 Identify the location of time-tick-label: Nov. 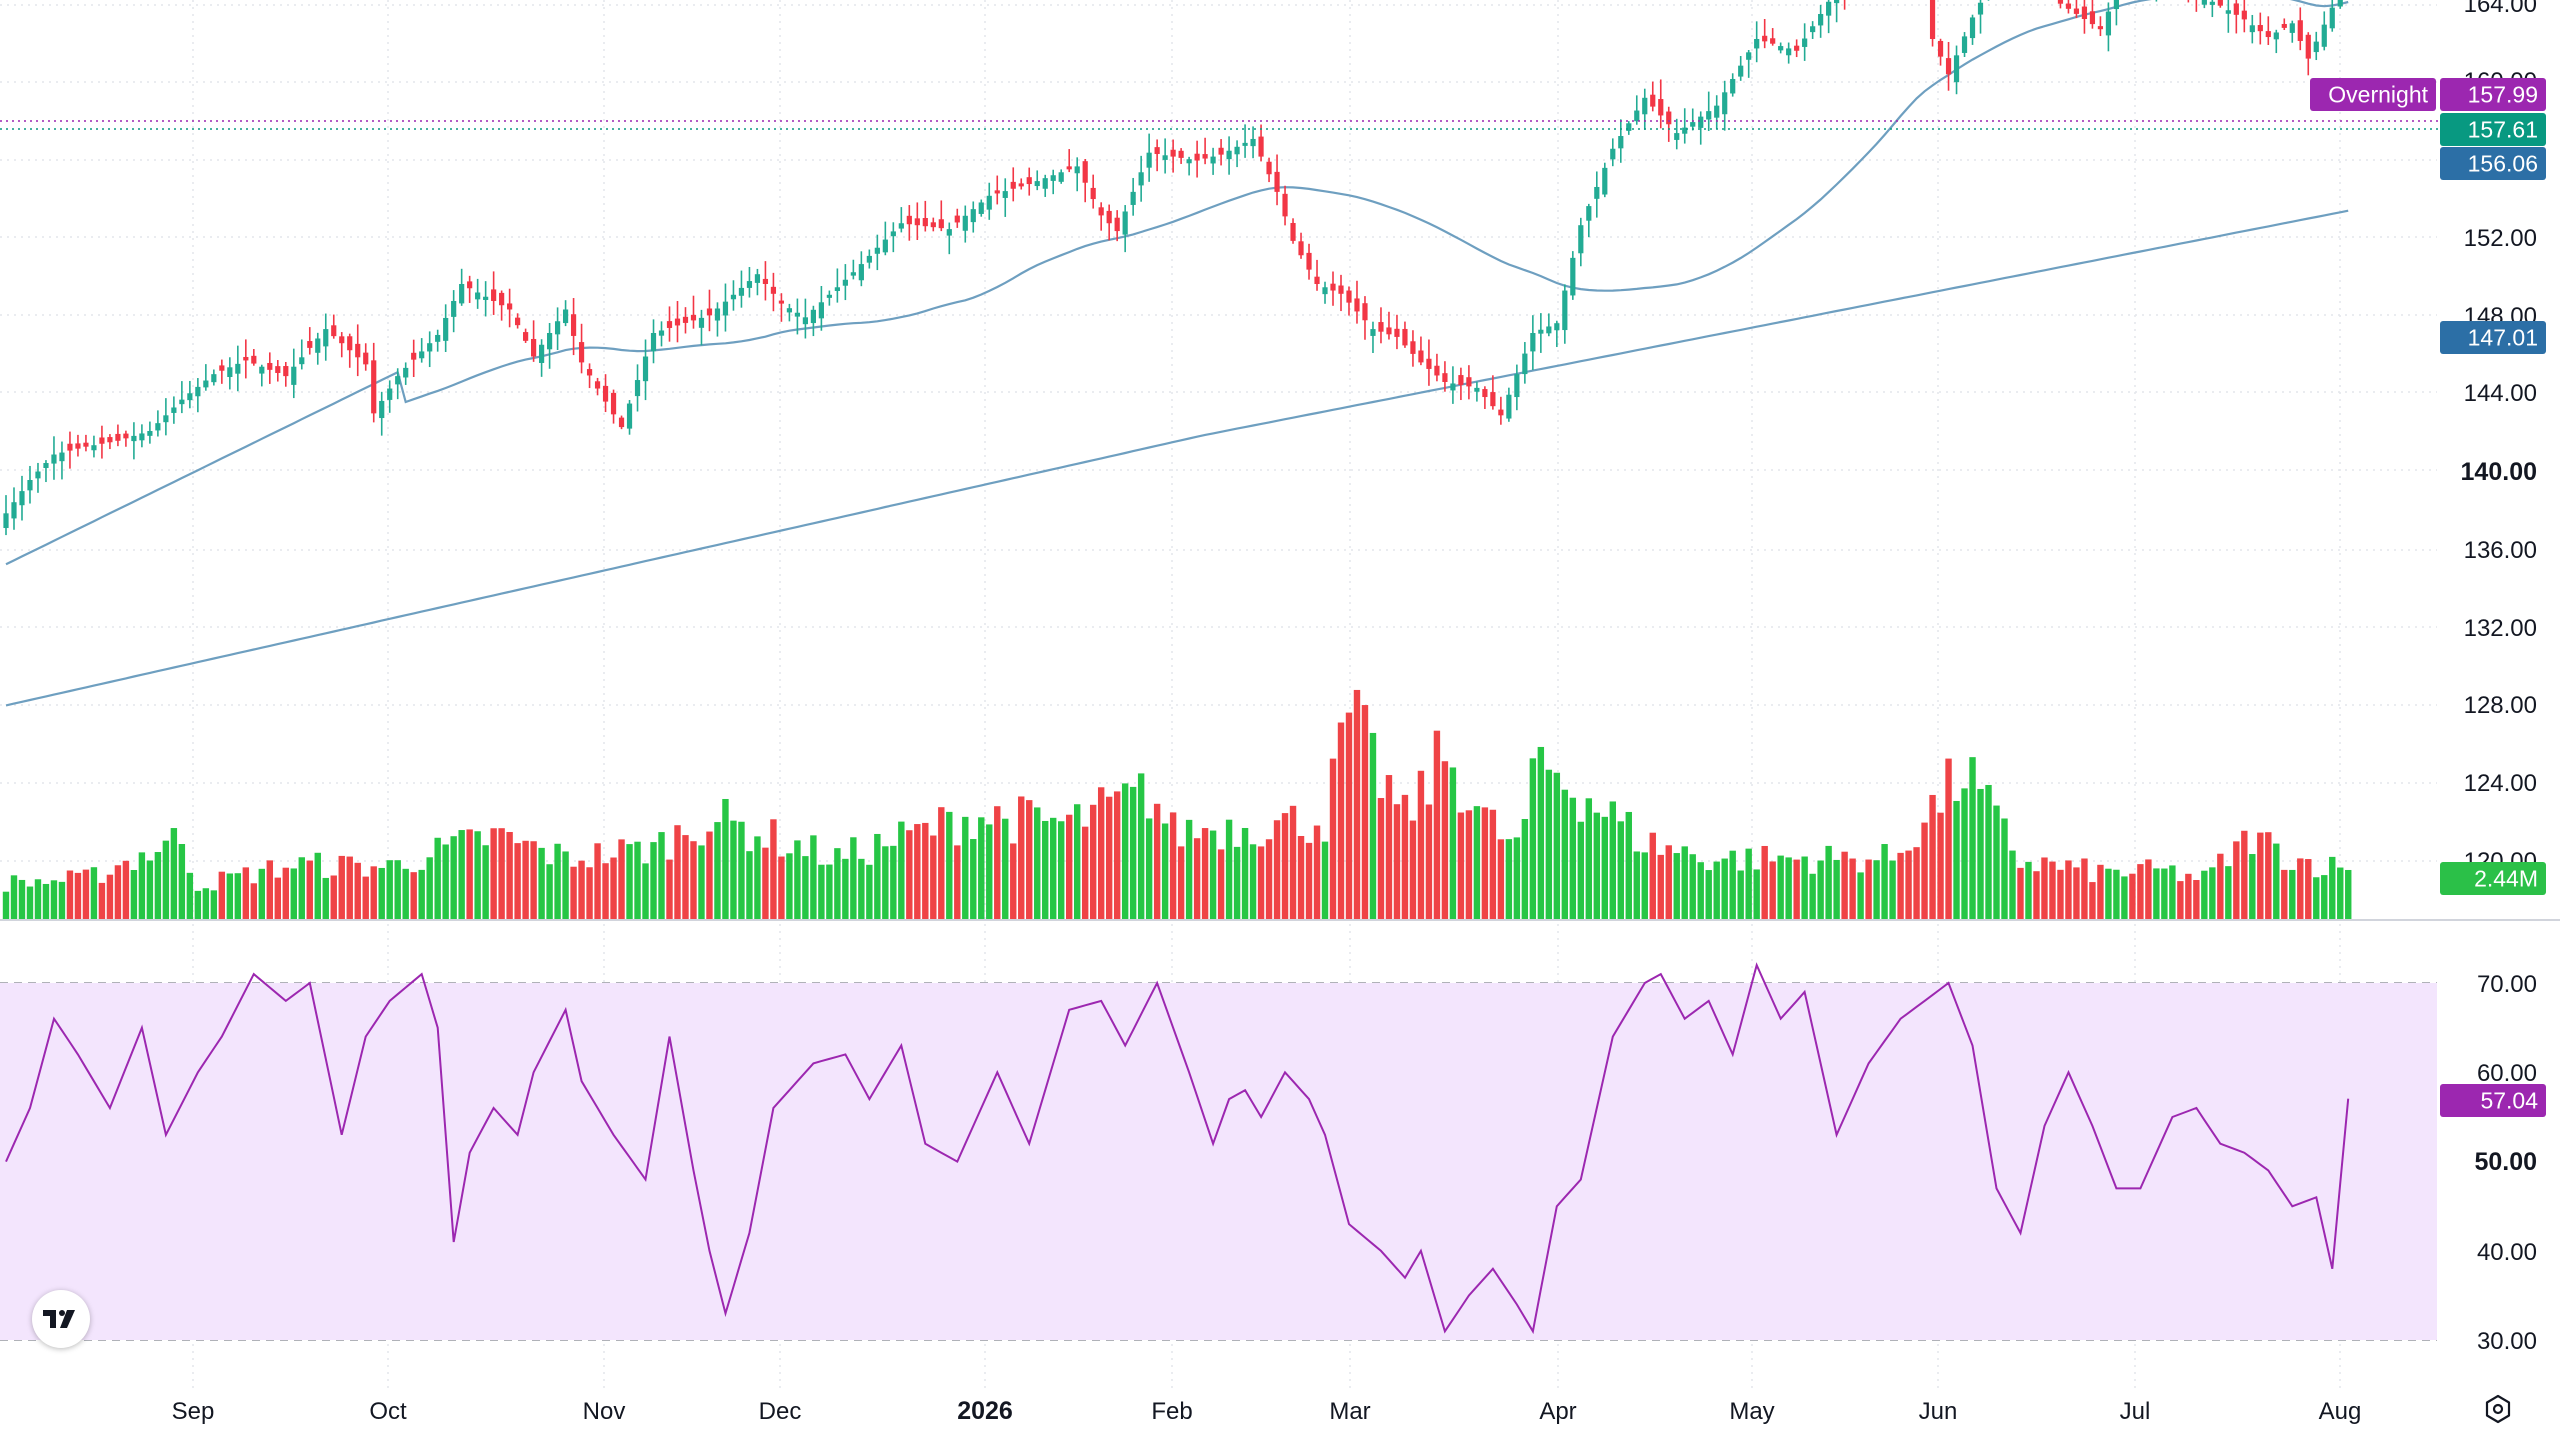
(604, 1411).